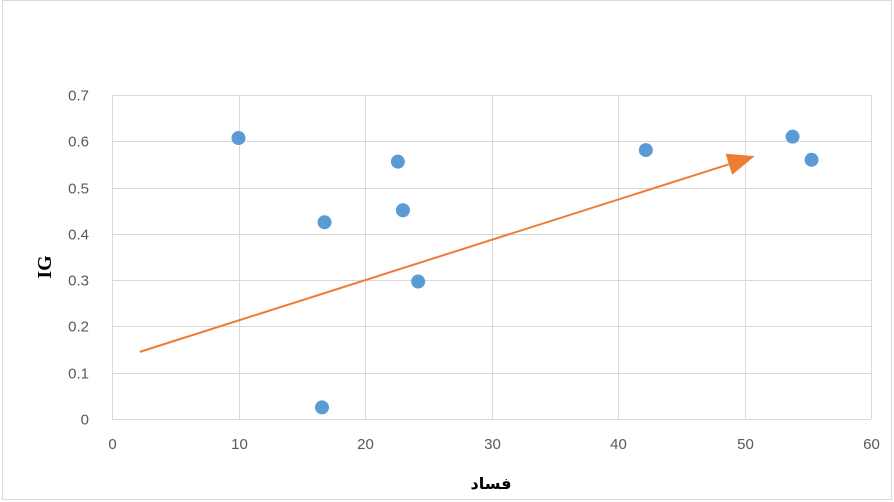  What do you see at coordinates (112, 444) in the screenshot?
I see `x-tick-label: 0` at bounding box center [112, 444].